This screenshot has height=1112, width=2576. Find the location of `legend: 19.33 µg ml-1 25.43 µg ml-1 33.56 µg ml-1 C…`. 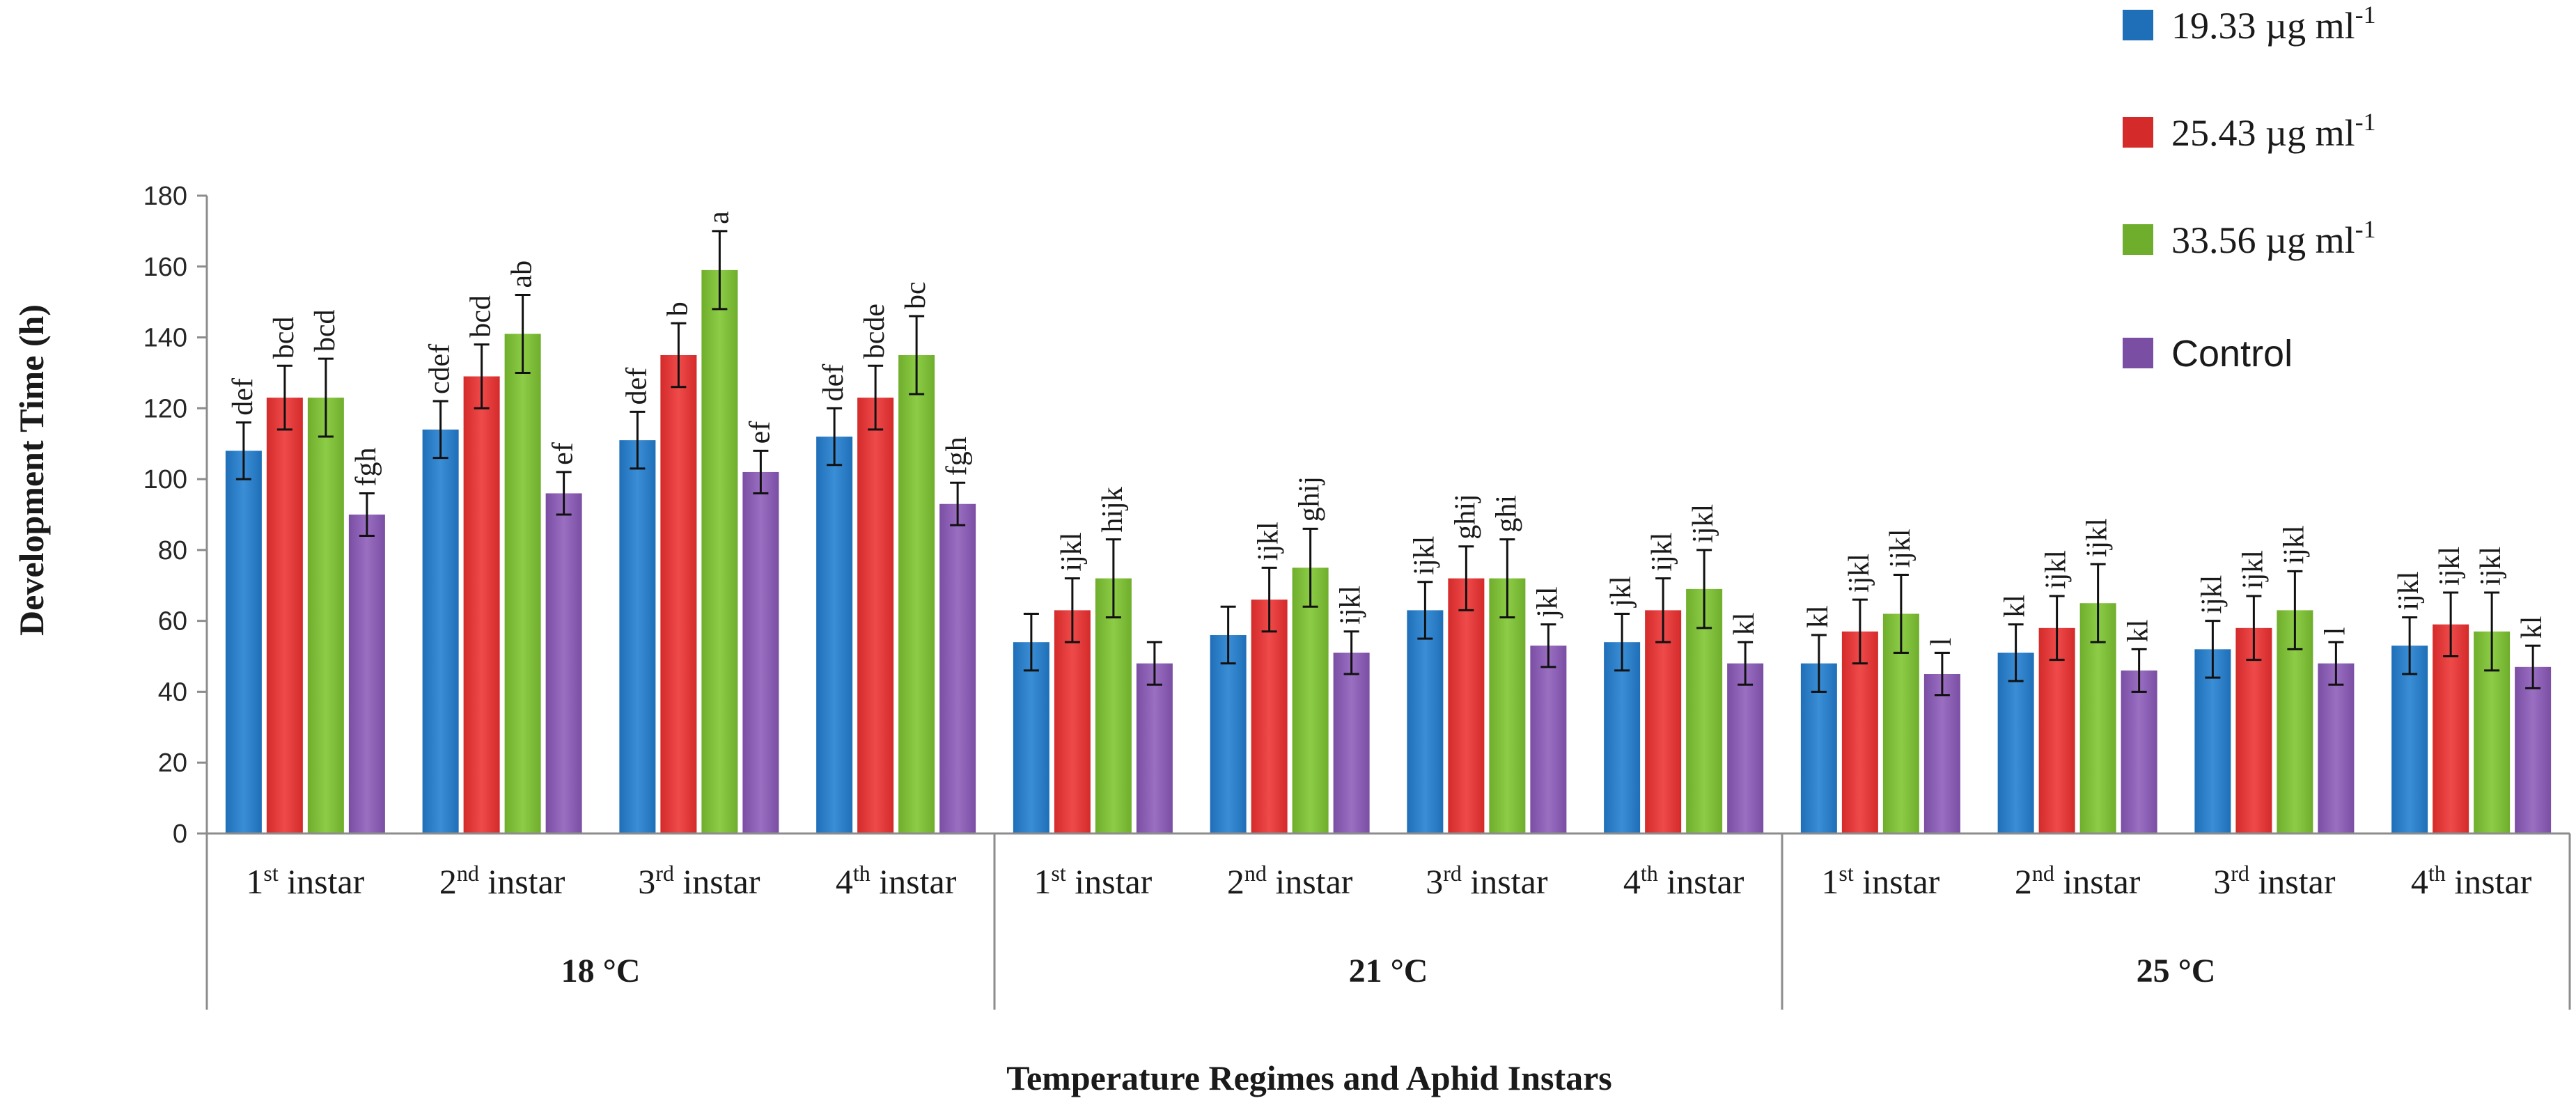

legend: 19.33 µg ml-1 25.43 µg ml-1 33.56 µg ml-1 C… is located at coordinates (2249, 188).